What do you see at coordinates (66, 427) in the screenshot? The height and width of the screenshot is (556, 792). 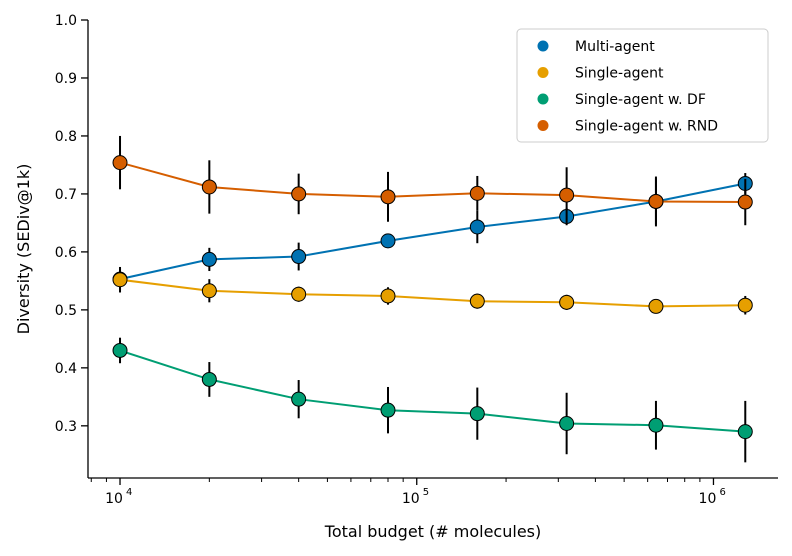 I see `y-tick-label: 0.3` at bounding box center [66, 427].